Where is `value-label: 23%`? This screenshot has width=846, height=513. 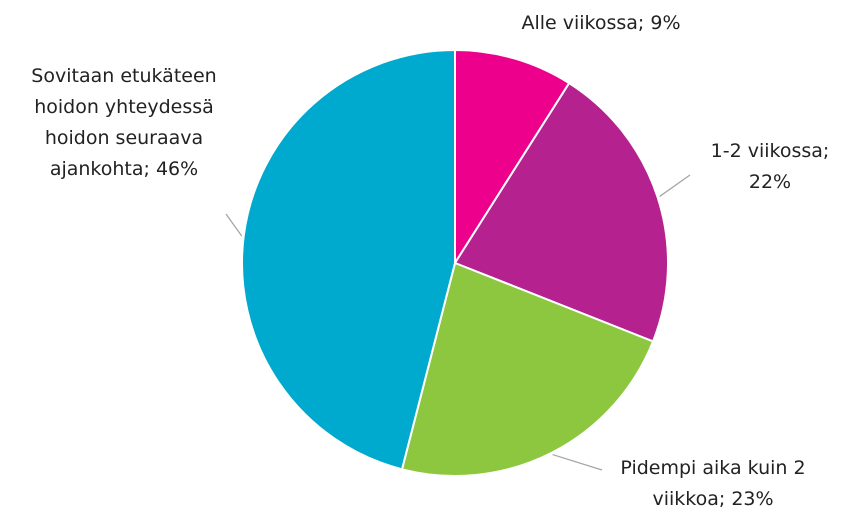 value-label: 23% is located at coordinates (752, 499).